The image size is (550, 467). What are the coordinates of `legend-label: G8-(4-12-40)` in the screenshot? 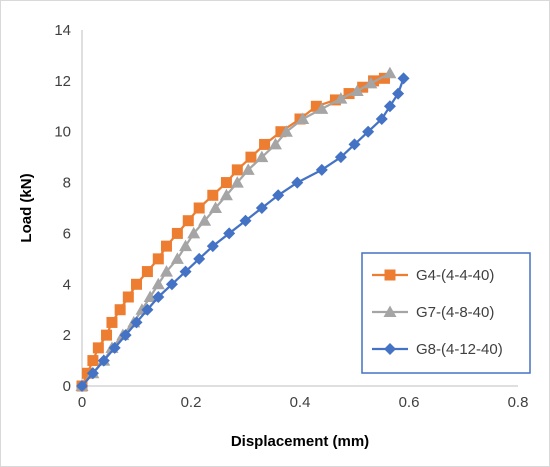 It's located at (459, 349).